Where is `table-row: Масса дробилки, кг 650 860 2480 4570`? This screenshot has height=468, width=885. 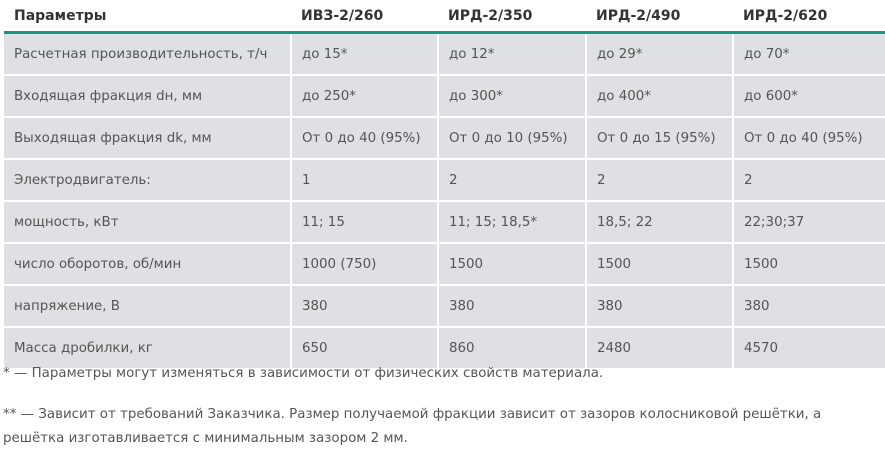
table-row: Масса дробилки, кг 650 860 2480 4570 is located at coordinates (444, 348).